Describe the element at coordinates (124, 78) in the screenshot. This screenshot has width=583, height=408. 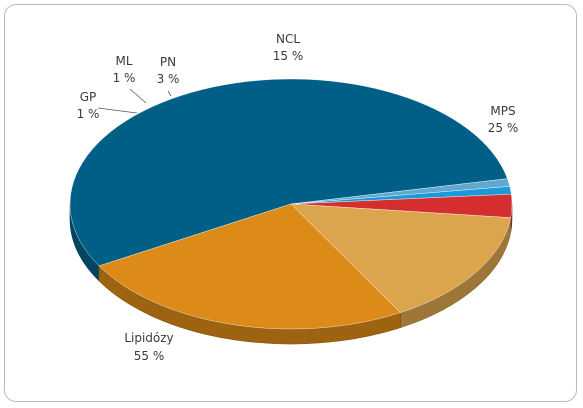
I see `value-label-ml: 1 %` at that location.